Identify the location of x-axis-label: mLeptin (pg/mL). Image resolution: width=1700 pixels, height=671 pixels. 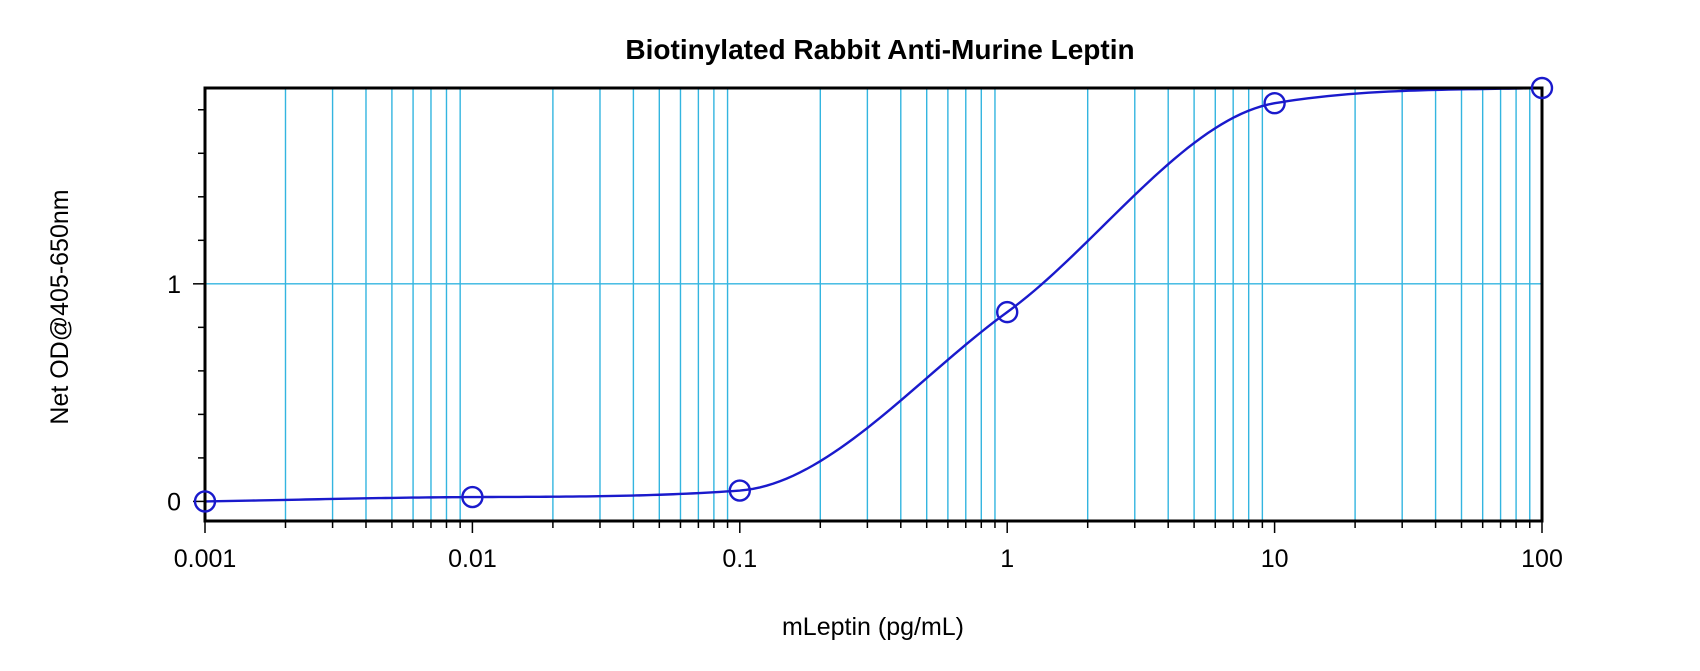
(873, 627).